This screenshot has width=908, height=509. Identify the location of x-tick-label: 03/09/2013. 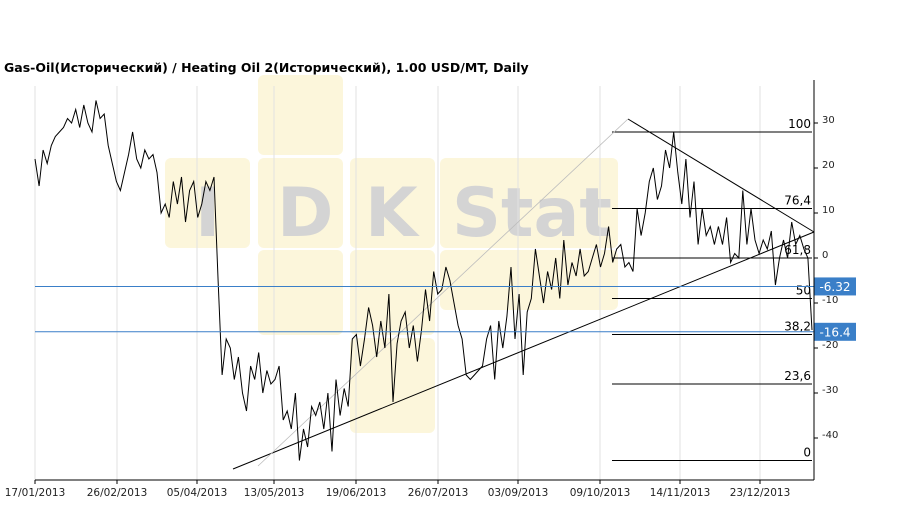
(518, 493).